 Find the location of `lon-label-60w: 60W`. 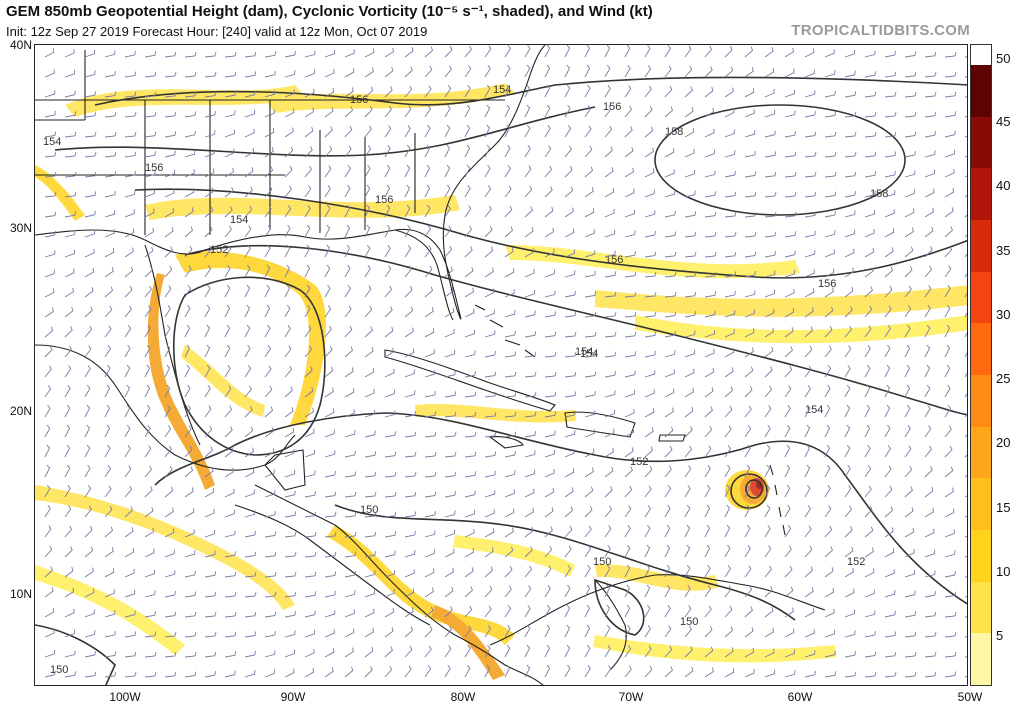

lon-label-60w: 60W is located at coordinates (800, 697).